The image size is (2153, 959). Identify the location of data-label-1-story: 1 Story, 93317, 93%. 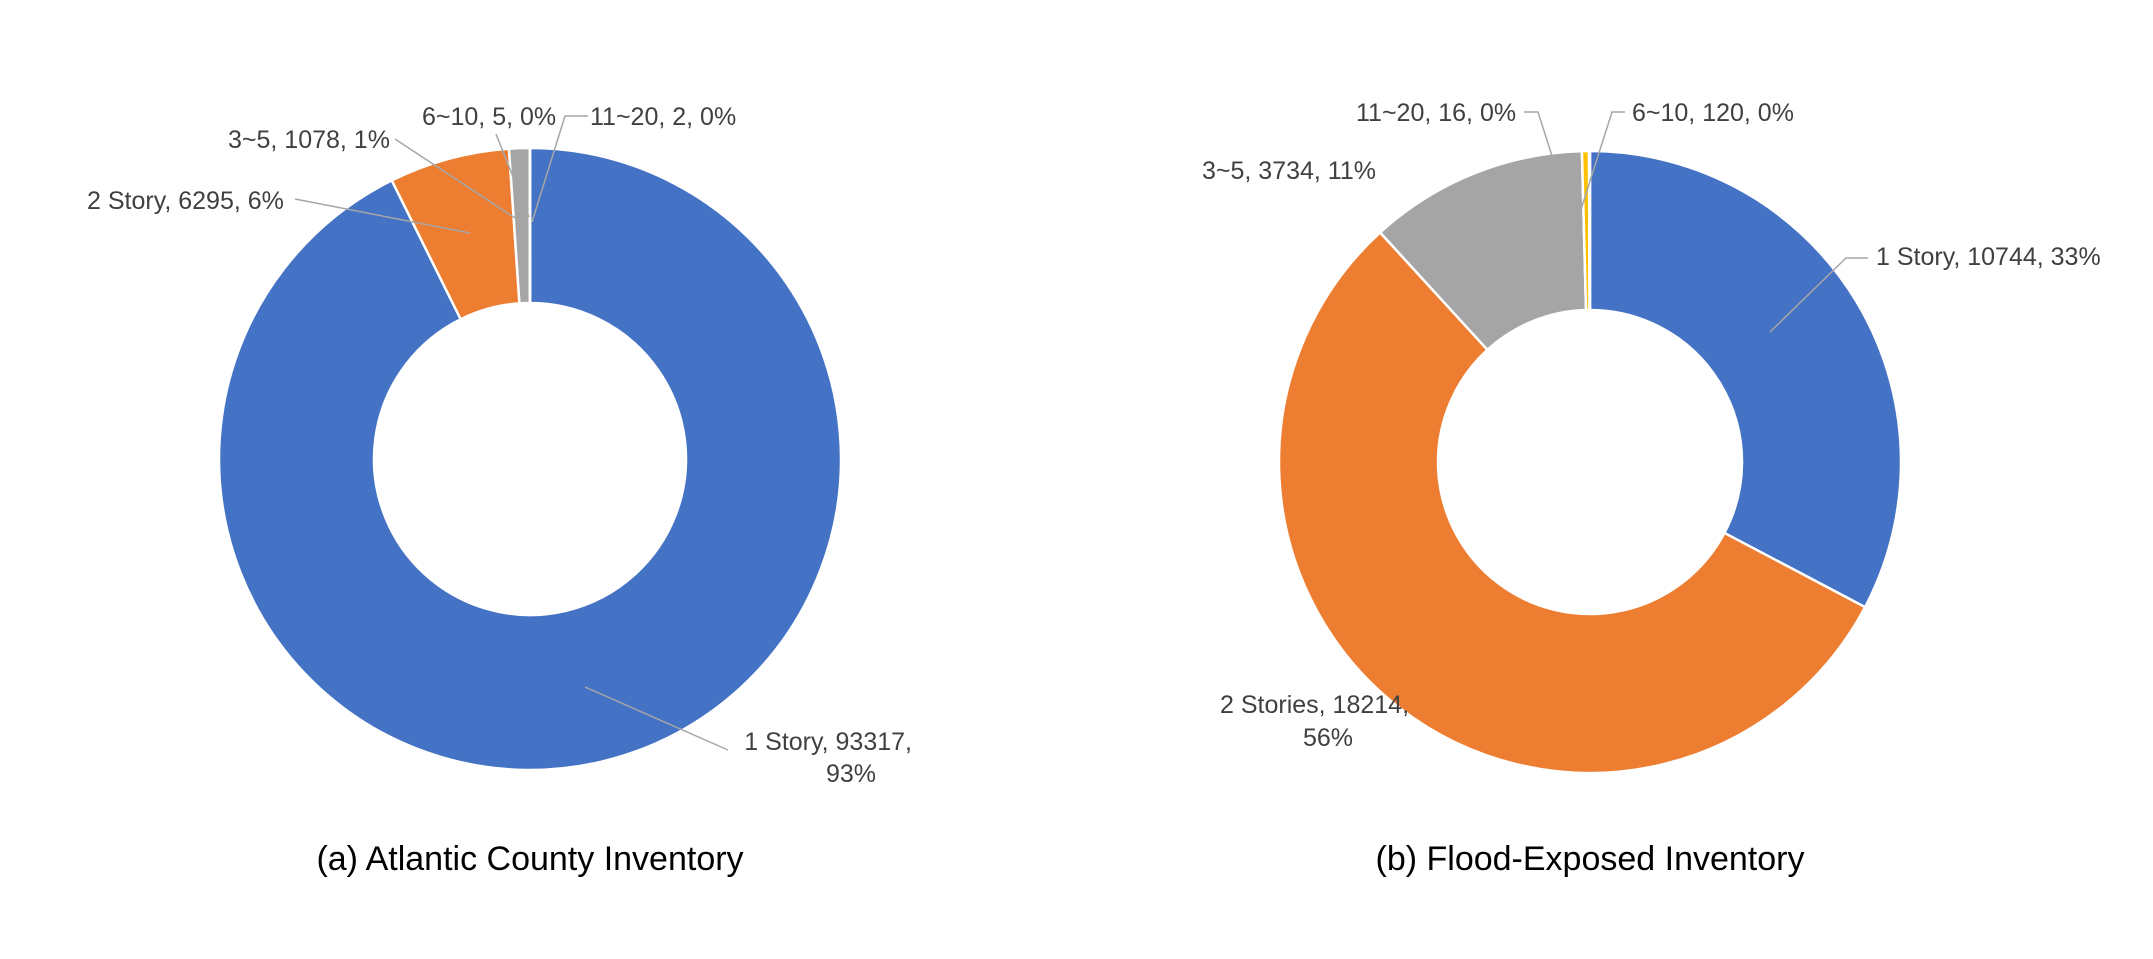
(828, 758).